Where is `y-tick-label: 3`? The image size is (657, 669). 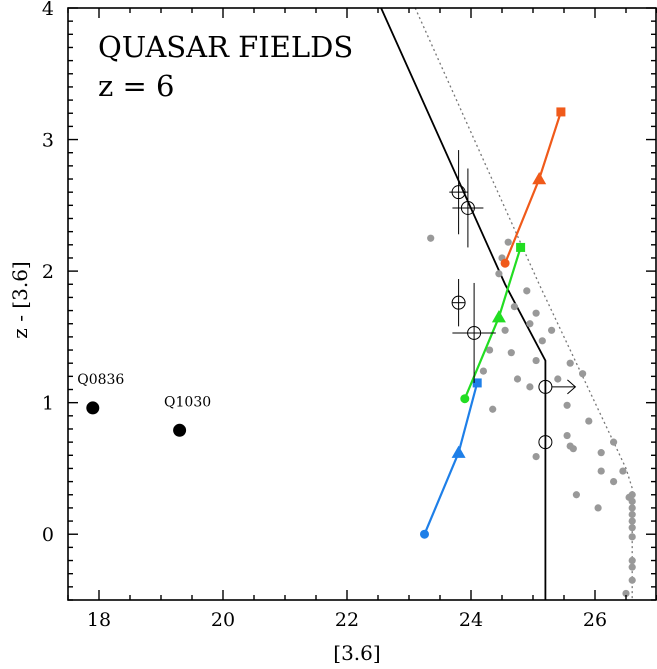
y-tick-label: 3 is located at coordinates (48, 141).